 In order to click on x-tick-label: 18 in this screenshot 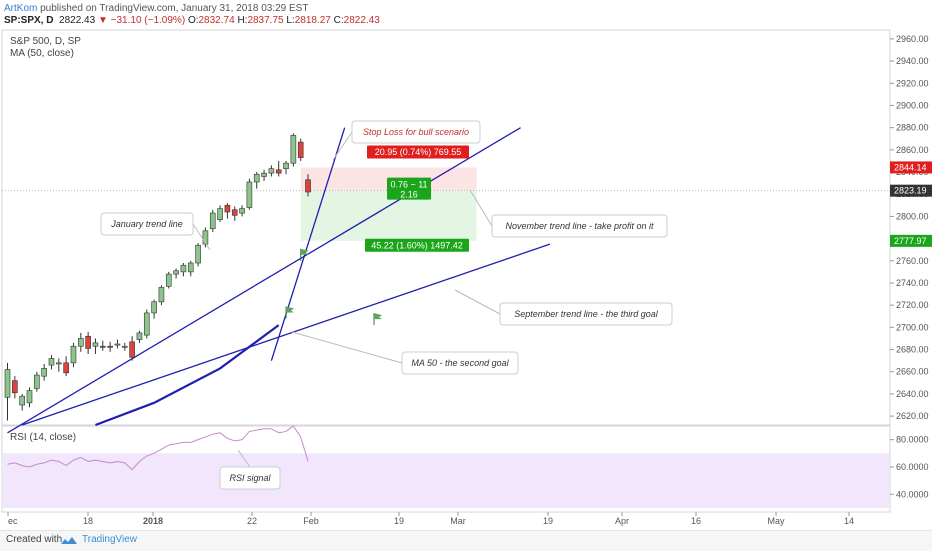, I will do `click(88, 521)`.